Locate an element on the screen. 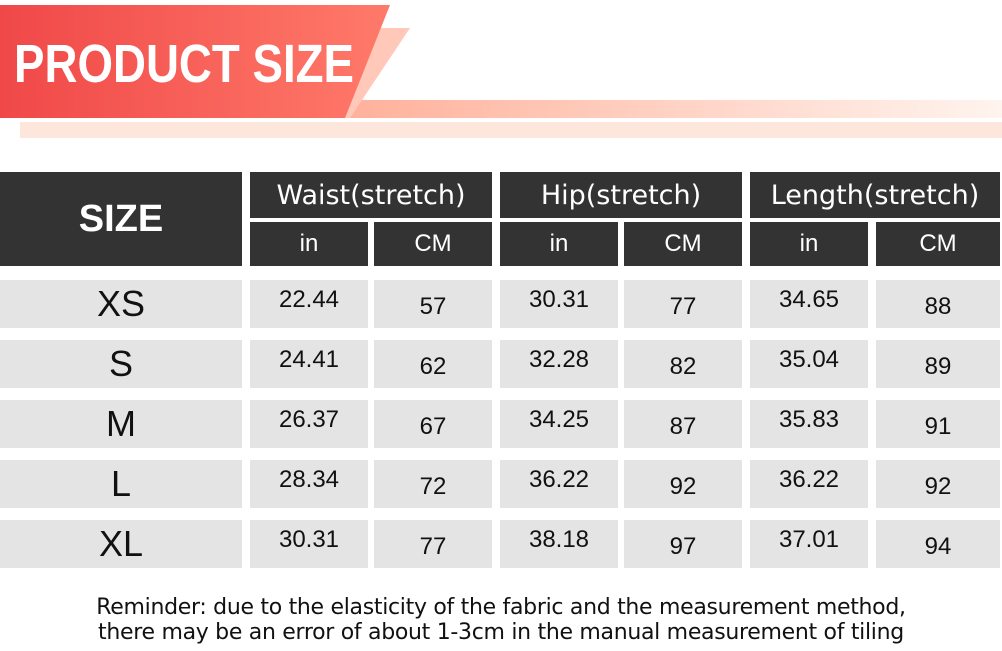 This screenshot has height=651, width=1002. value-cell: 37.01 is located at coordinates (809, 544).